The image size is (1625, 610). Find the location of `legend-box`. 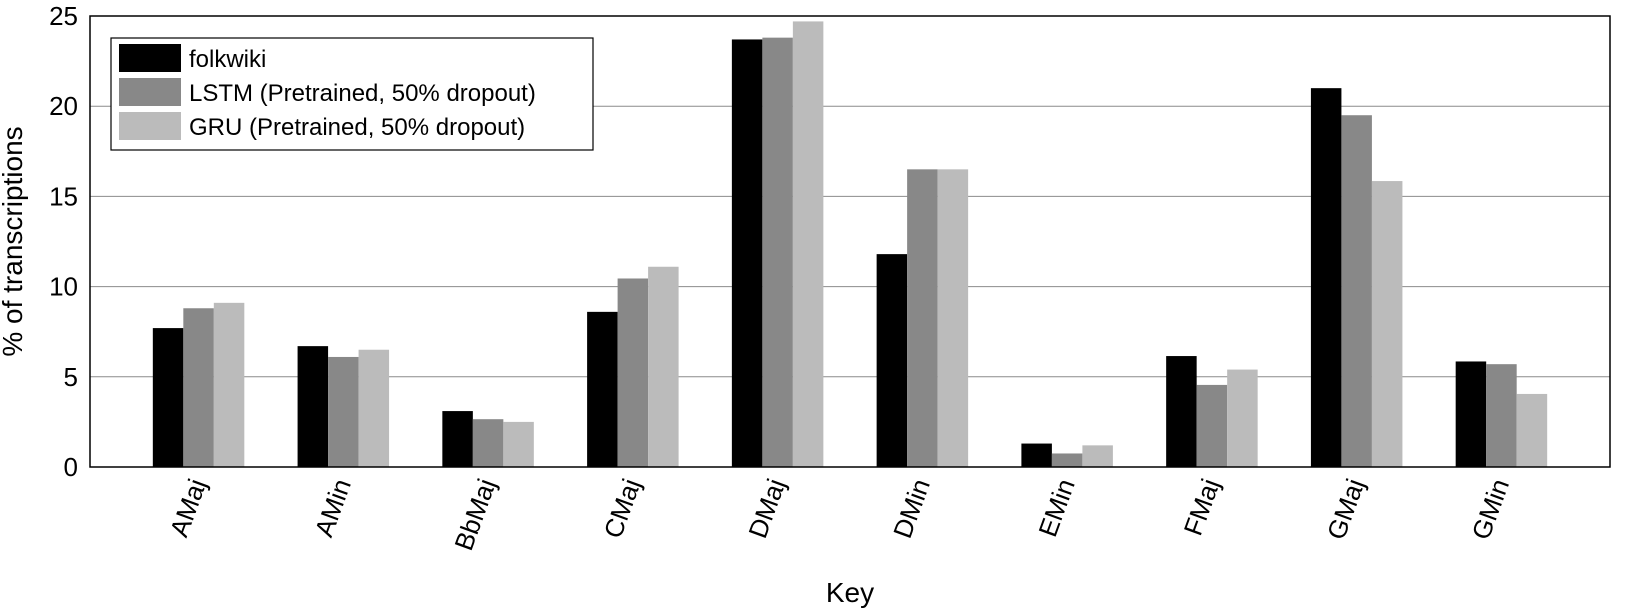

legend-box is located at coordinates (352, 94).